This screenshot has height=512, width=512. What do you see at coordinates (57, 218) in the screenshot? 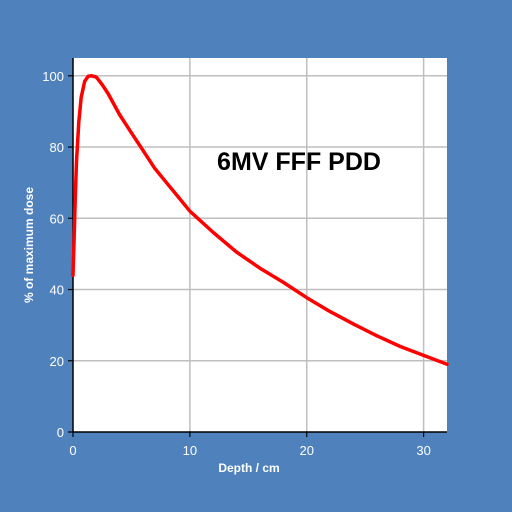
I see `y-tick-label: 60` at bounding box center [57, 218].